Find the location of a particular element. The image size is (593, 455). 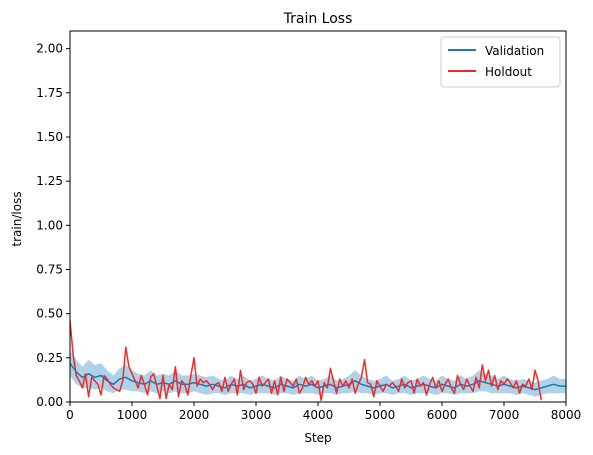

x-axis-ticks: 0 1000 2000 3000 4000 5000 6000 7000 8000 is located at coordinates (323, 412).